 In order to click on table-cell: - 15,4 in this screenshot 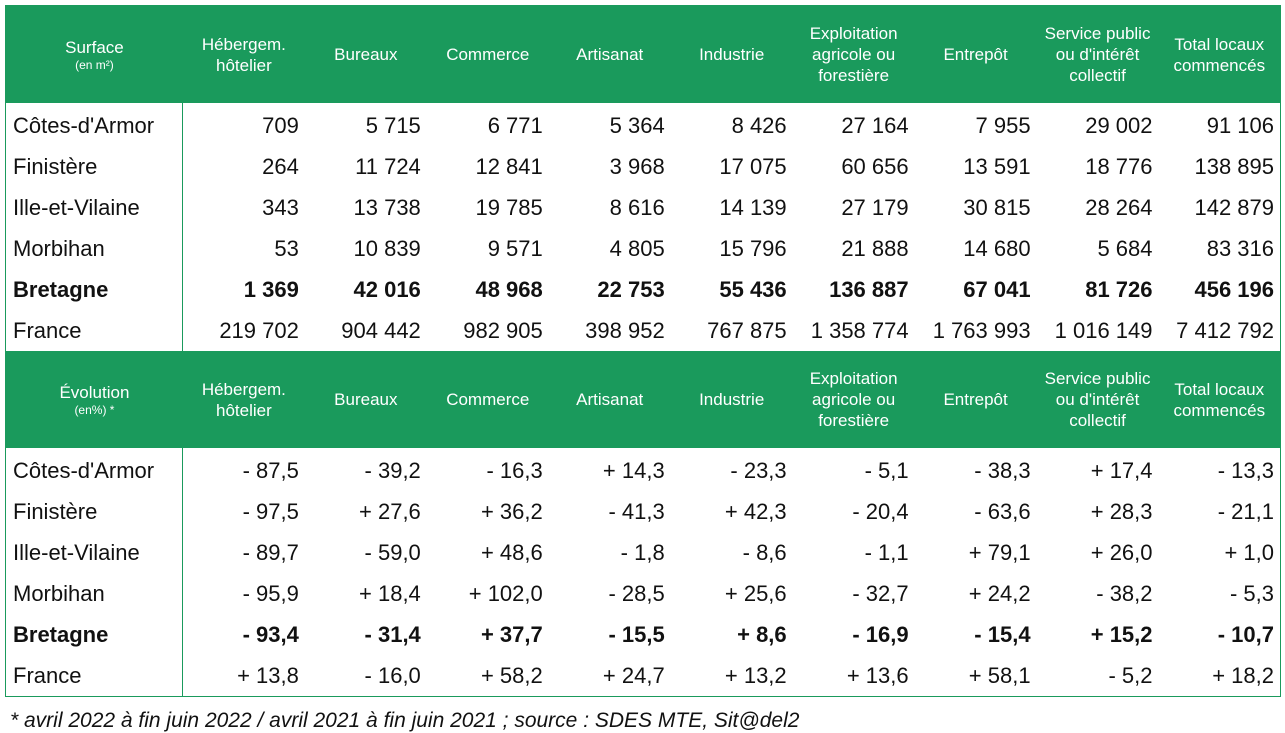, I will do `click(1002, 634)`.